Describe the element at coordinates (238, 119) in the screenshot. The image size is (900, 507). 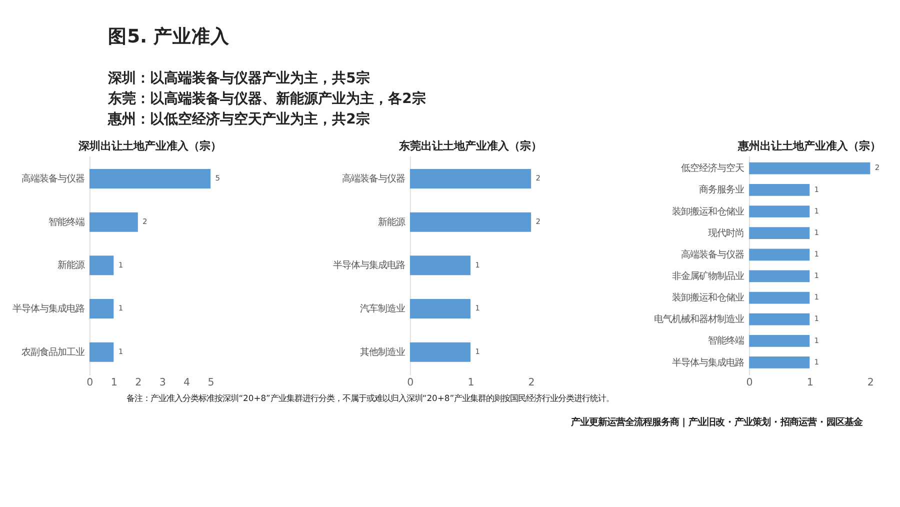
I see `text: 惠州：以低空经济与空天产业为主，共2宗` at that location.